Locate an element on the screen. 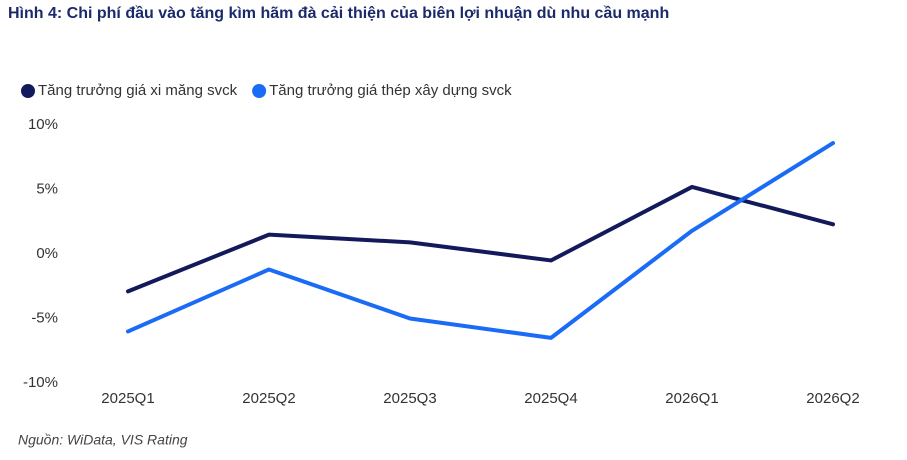 The height and width of the screenshot is (460, 907). y-tick-label: -5% is located at coordinates (44, 317).